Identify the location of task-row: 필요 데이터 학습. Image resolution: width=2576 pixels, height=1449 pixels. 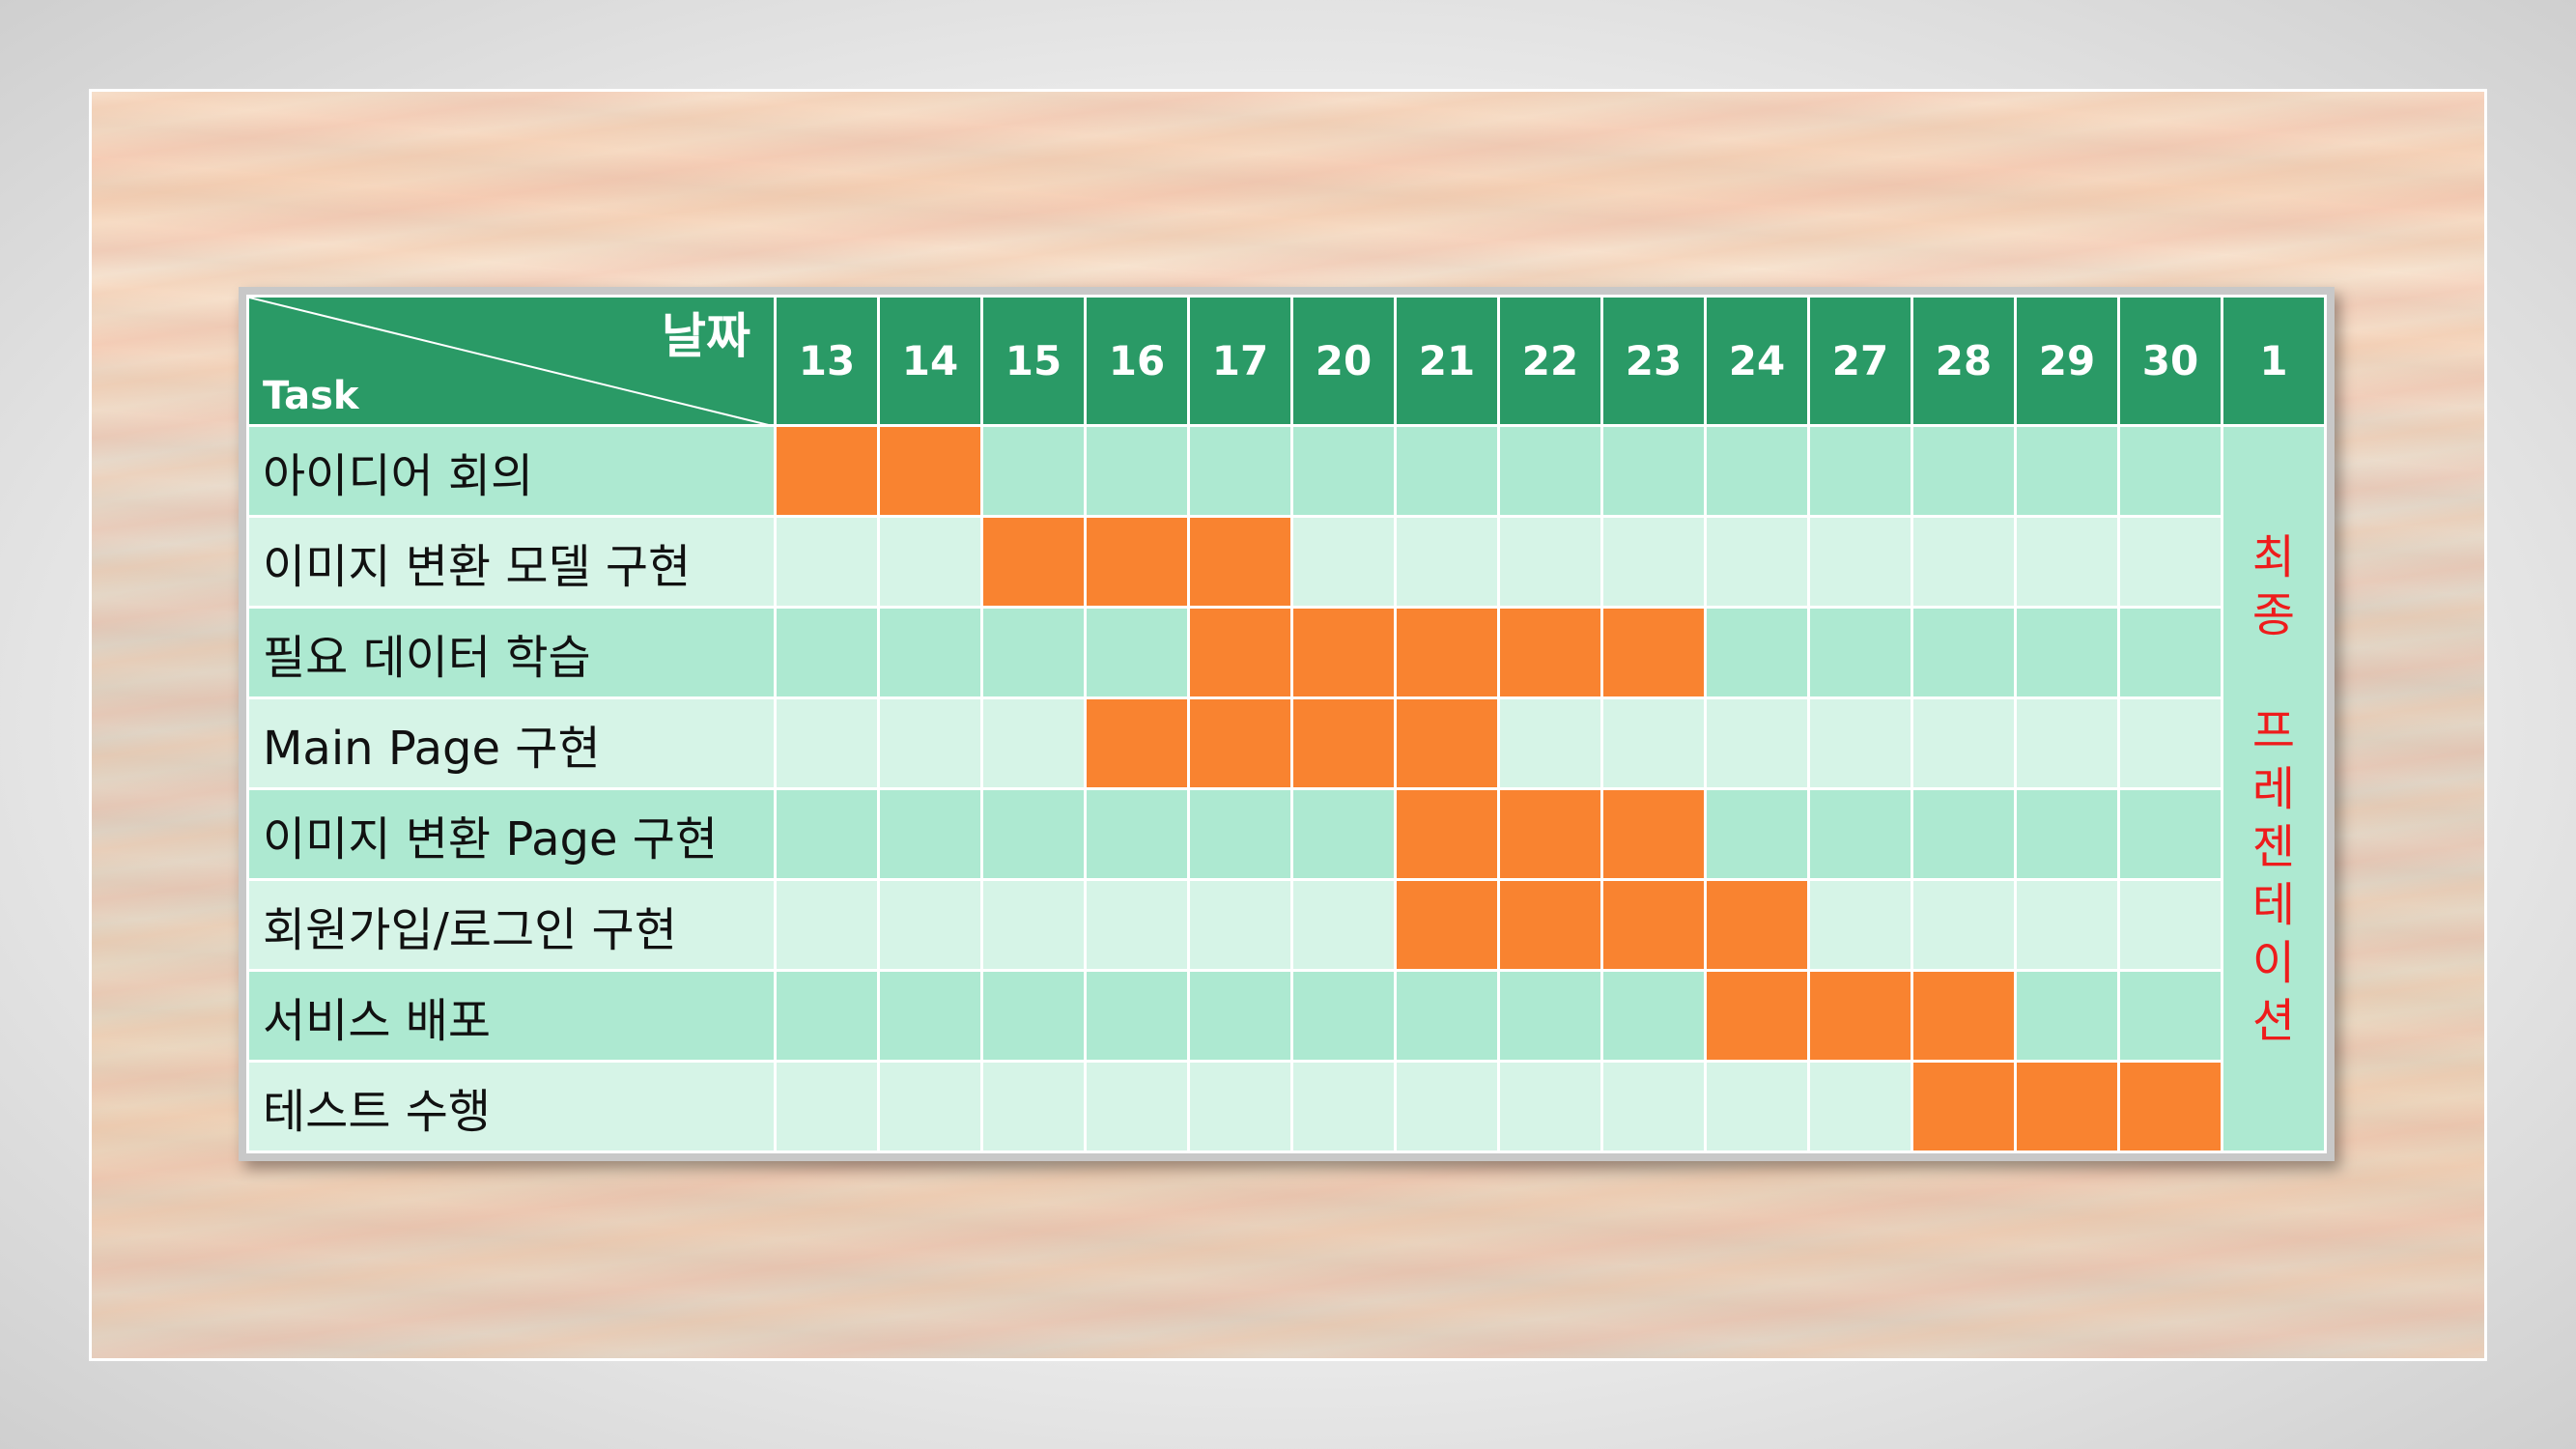
(1286, 652).